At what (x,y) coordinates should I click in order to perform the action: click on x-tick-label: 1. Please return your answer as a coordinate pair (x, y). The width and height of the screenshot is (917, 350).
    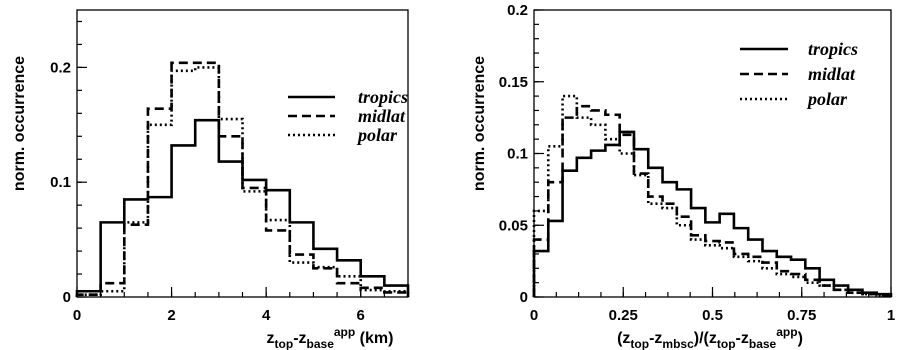
    Looking at the image, I should click on (891, 315).